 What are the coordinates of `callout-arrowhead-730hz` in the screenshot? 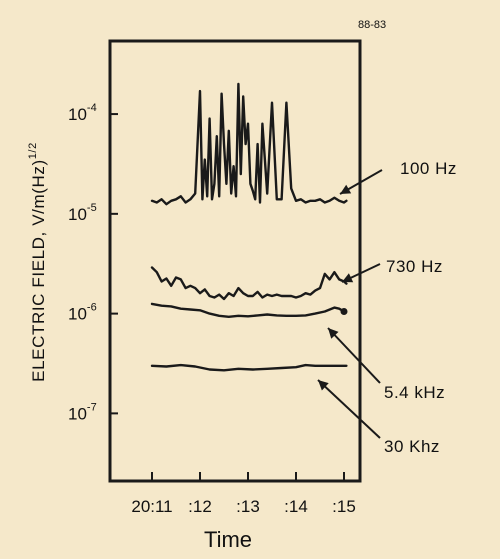 It's located at (348, 278).